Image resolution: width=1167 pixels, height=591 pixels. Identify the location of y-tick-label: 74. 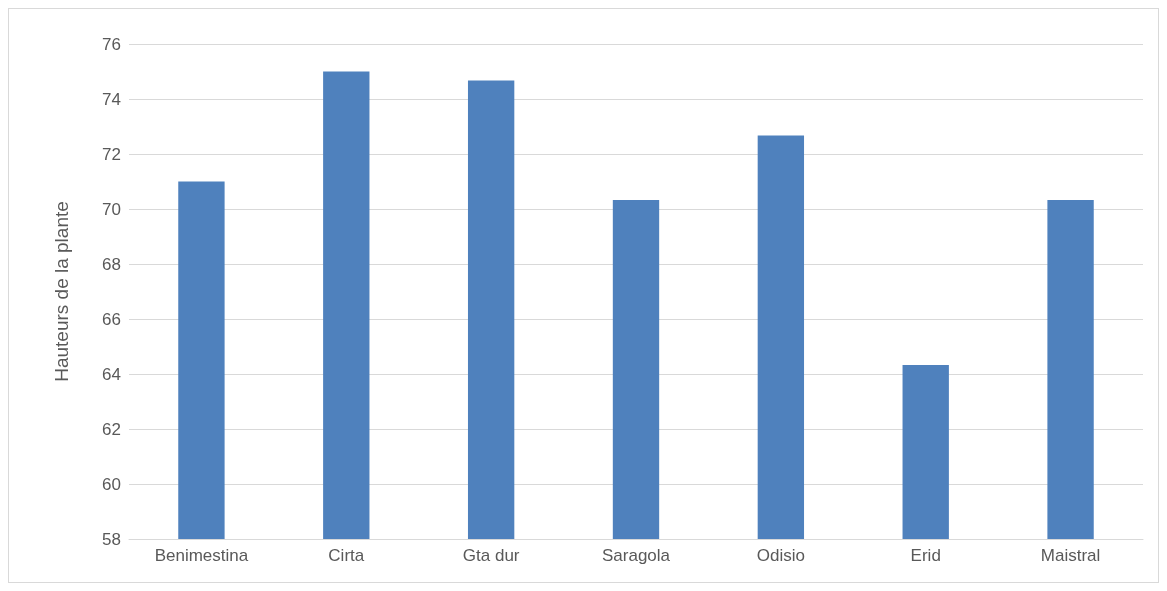
(111, 99).